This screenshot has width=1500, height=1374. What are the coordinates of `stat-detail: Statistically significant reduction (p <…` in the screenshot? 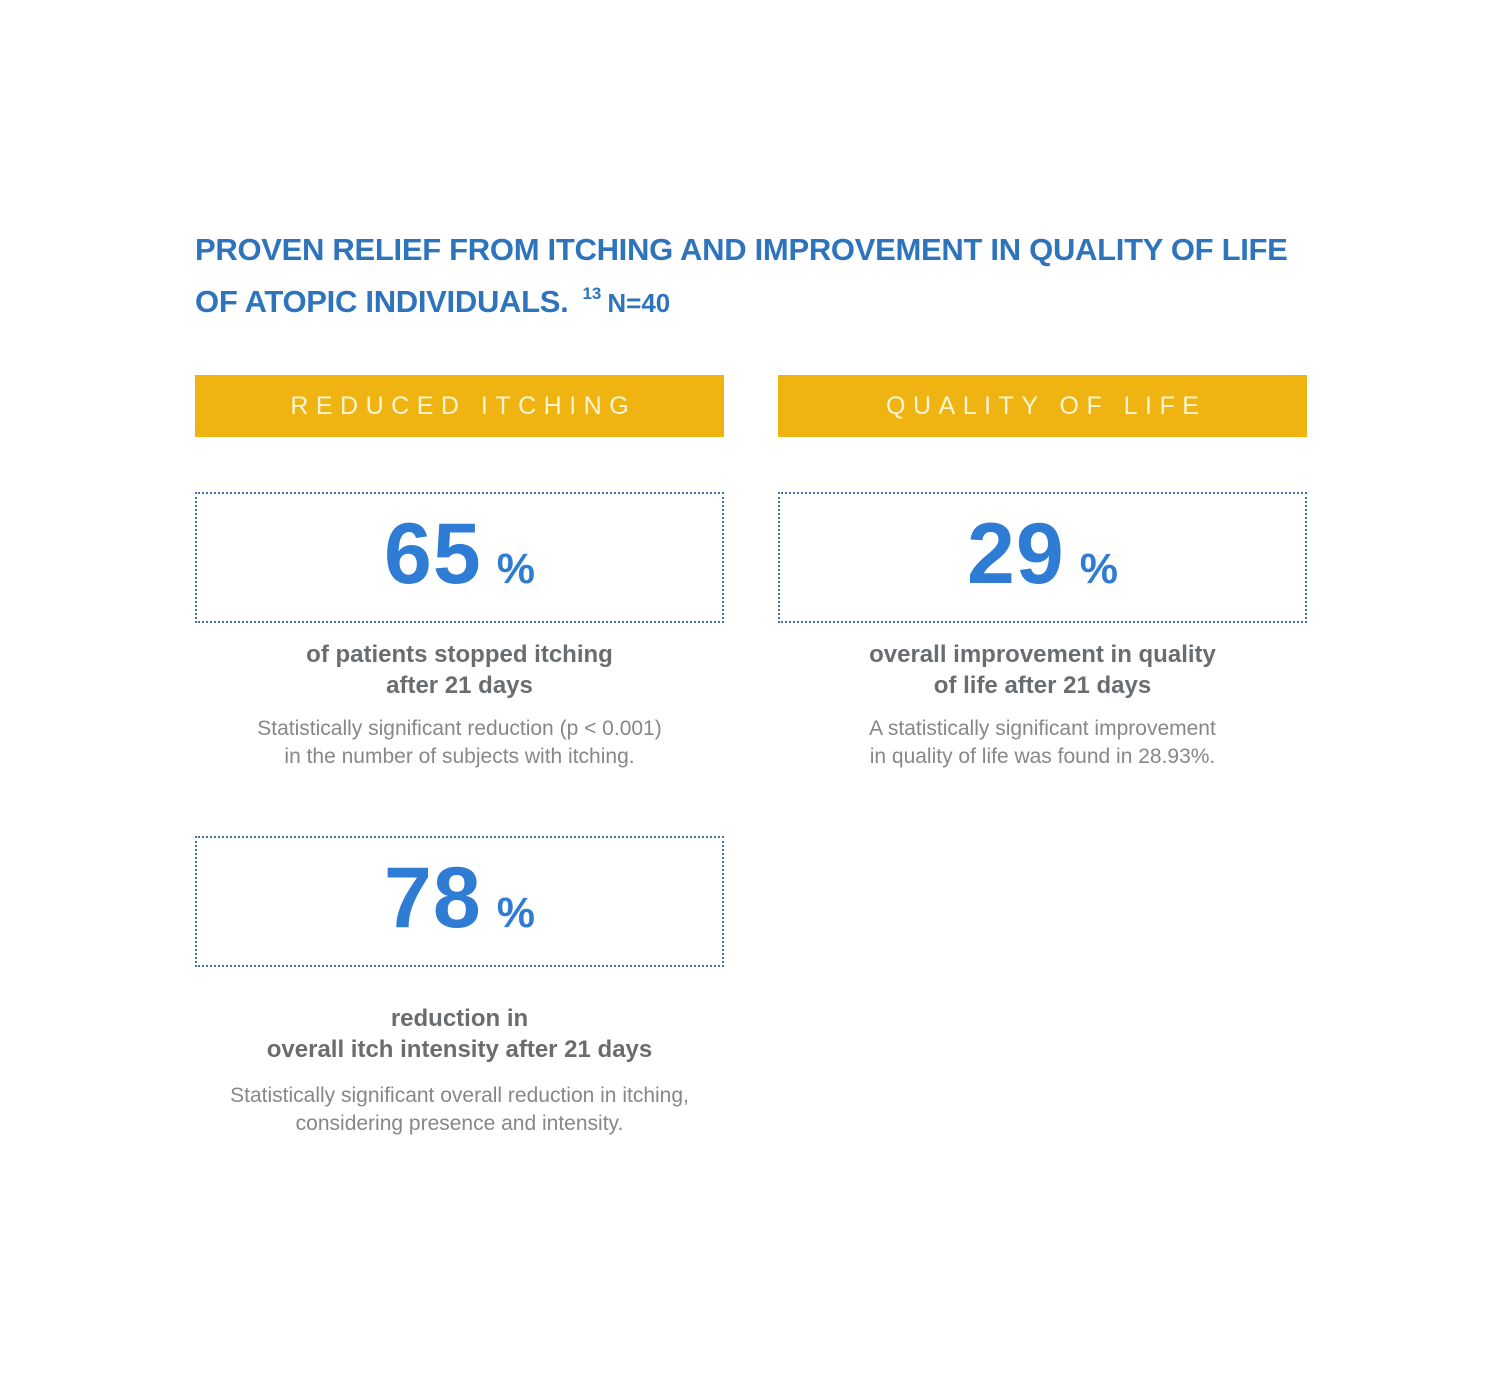 It's located at (459, 743).